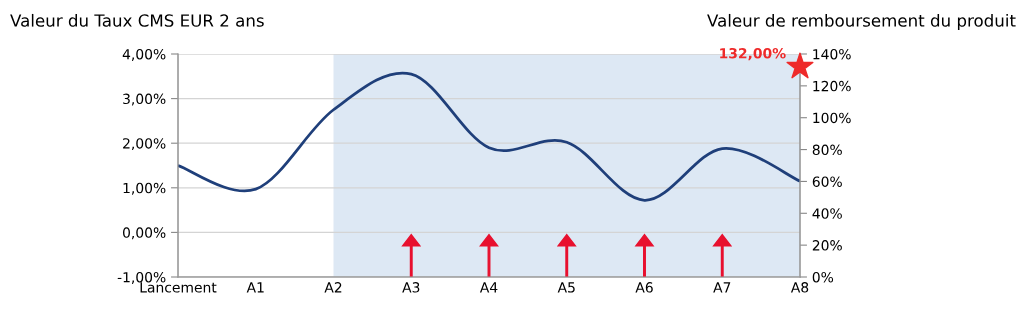 The width and height of the screenshot is (1026, 323). Describe the element at coordinates (255, 287) in the screenshot. I see `x-tick-label: A1` at that location.